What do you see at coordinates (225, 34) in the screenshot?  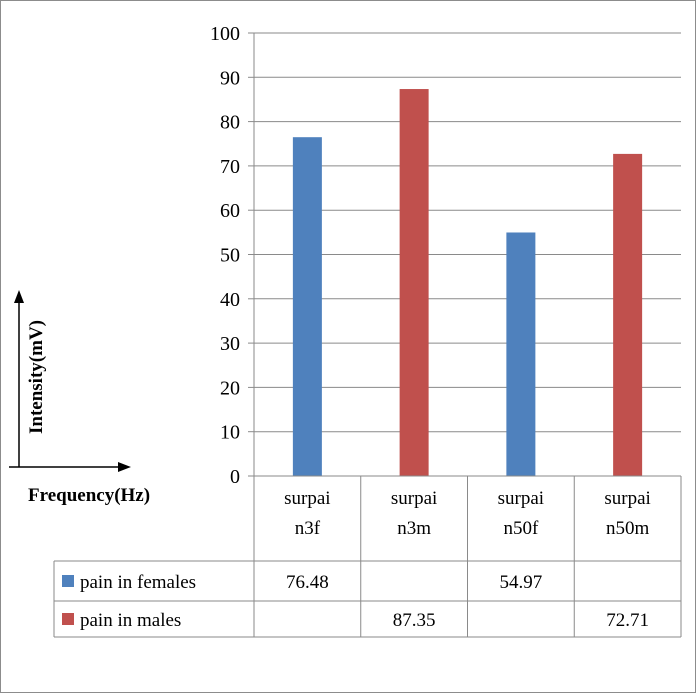 I see `y-tick-label: 100` at bounding box center [225, 34].